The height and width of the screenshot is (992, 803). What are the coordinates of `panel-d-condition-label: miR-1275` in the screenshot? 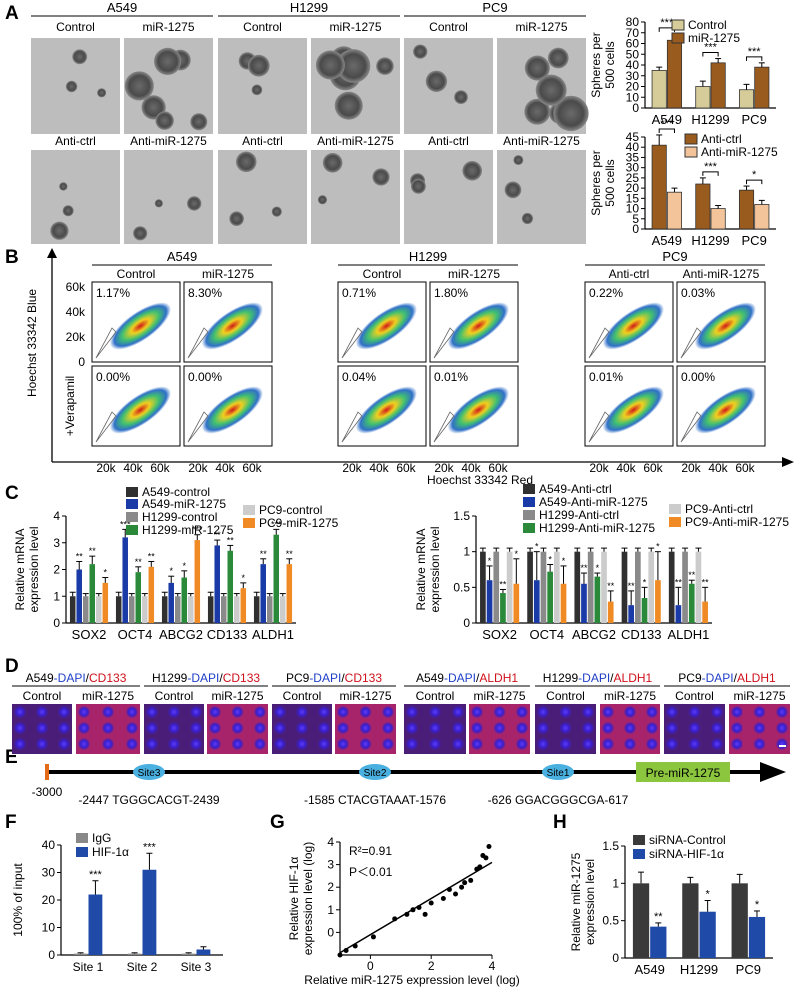 It's located at (365, 696).